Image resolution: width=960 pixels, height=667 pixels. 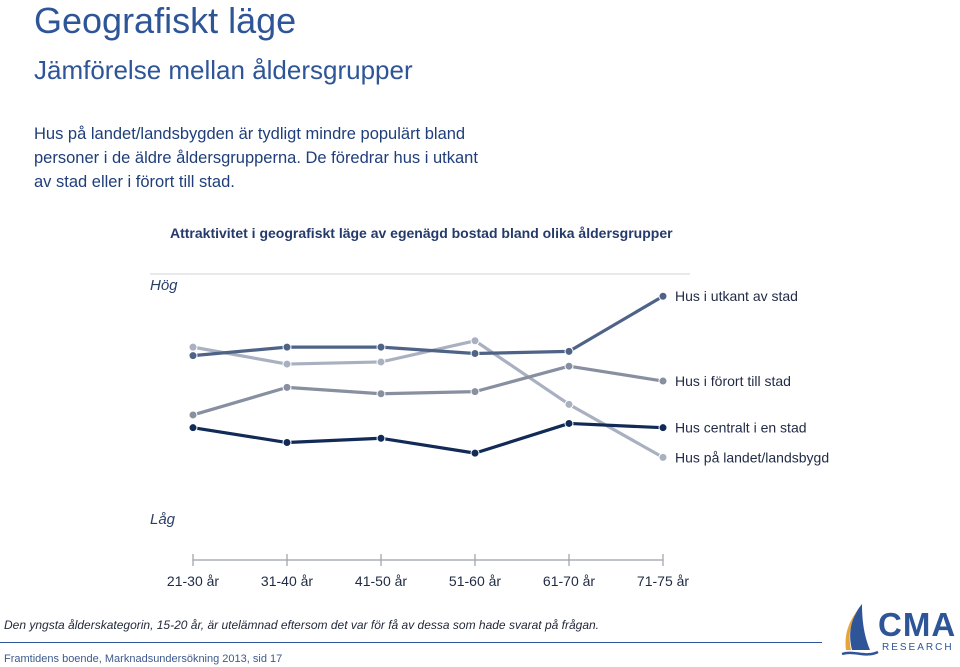 What do you see at coordinates (917, 624) in the screenshot?
I see `logo-name: CMA` at bounding box center [917, 624].